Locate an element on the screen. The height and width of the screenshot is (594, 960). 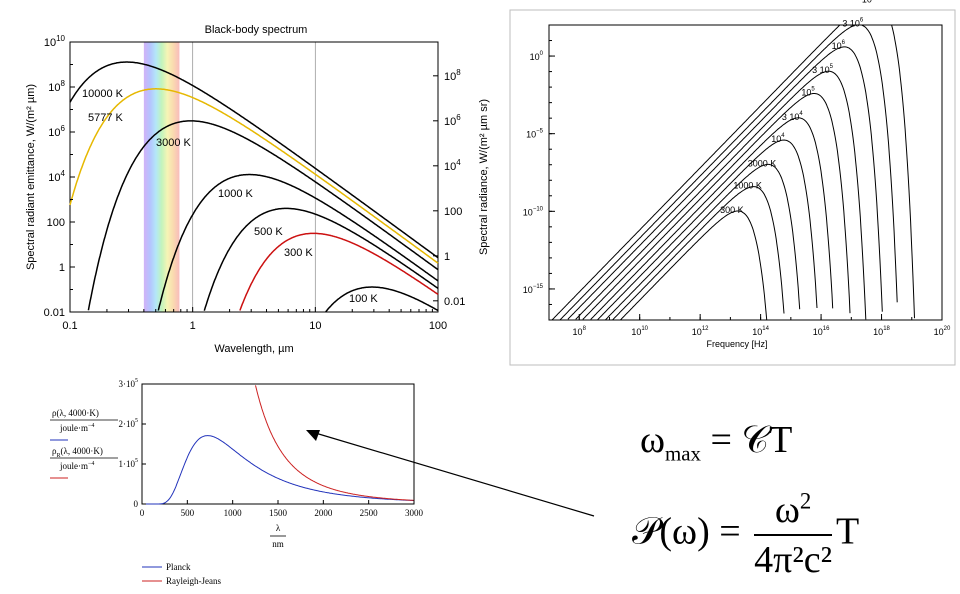
chart3-x-tick-label: 1000 is located at coordinates (233, 513).